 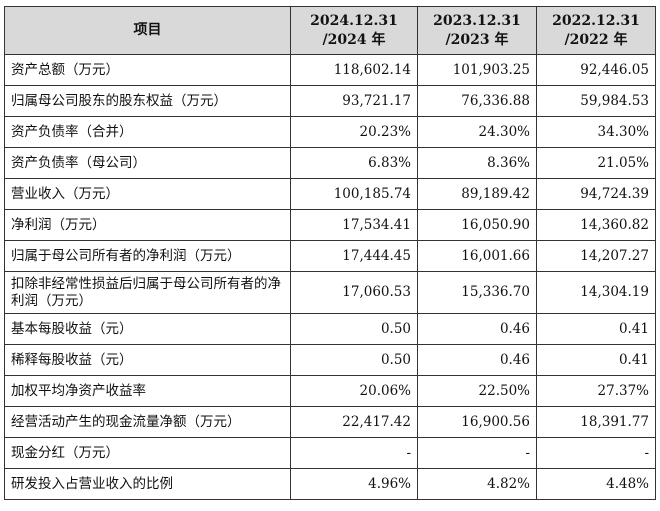 What do you see at coordinates (354, 292) in the screenshot?
I see `cell-2024: 17,060.53` at bounding box center [354, 292].